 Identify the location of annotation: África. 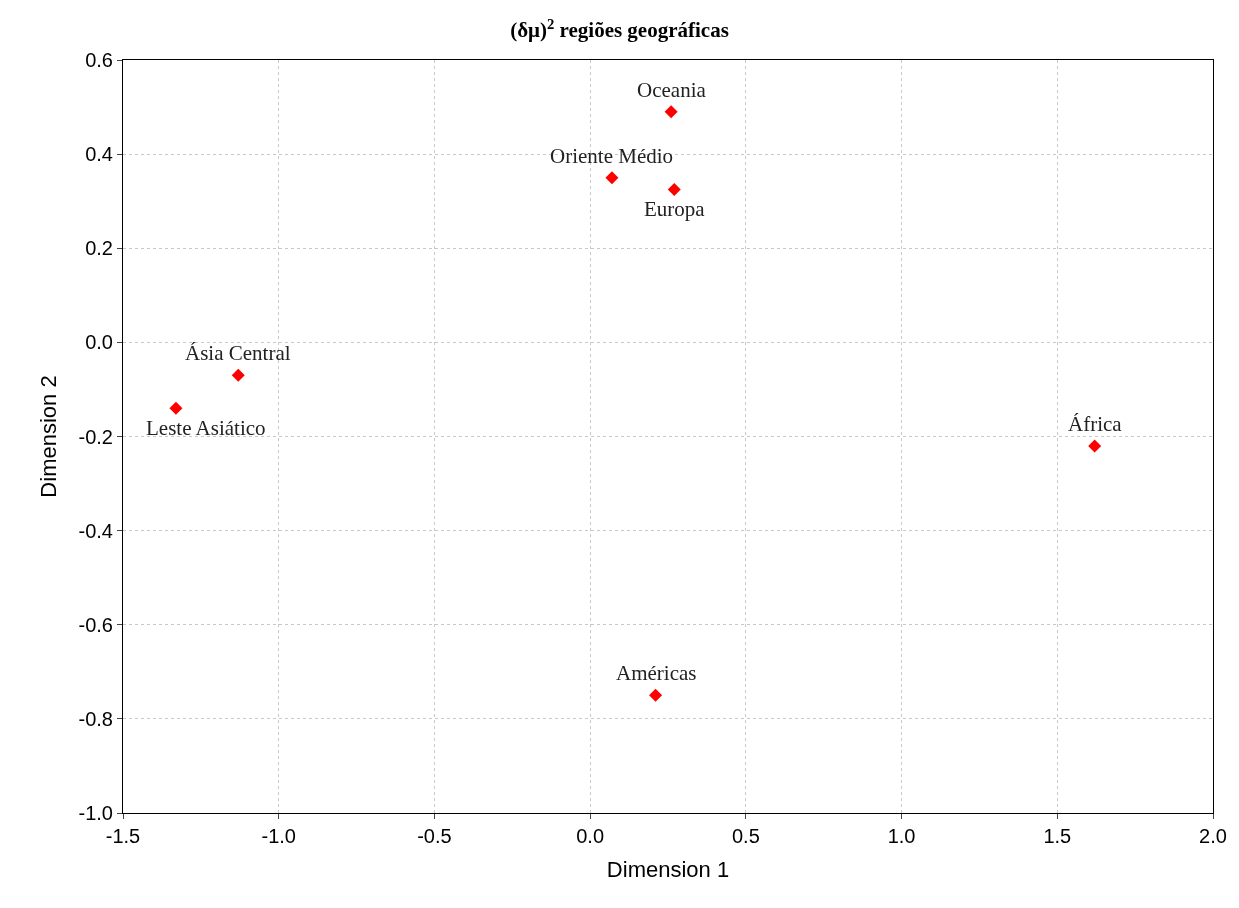
(1095, 424).